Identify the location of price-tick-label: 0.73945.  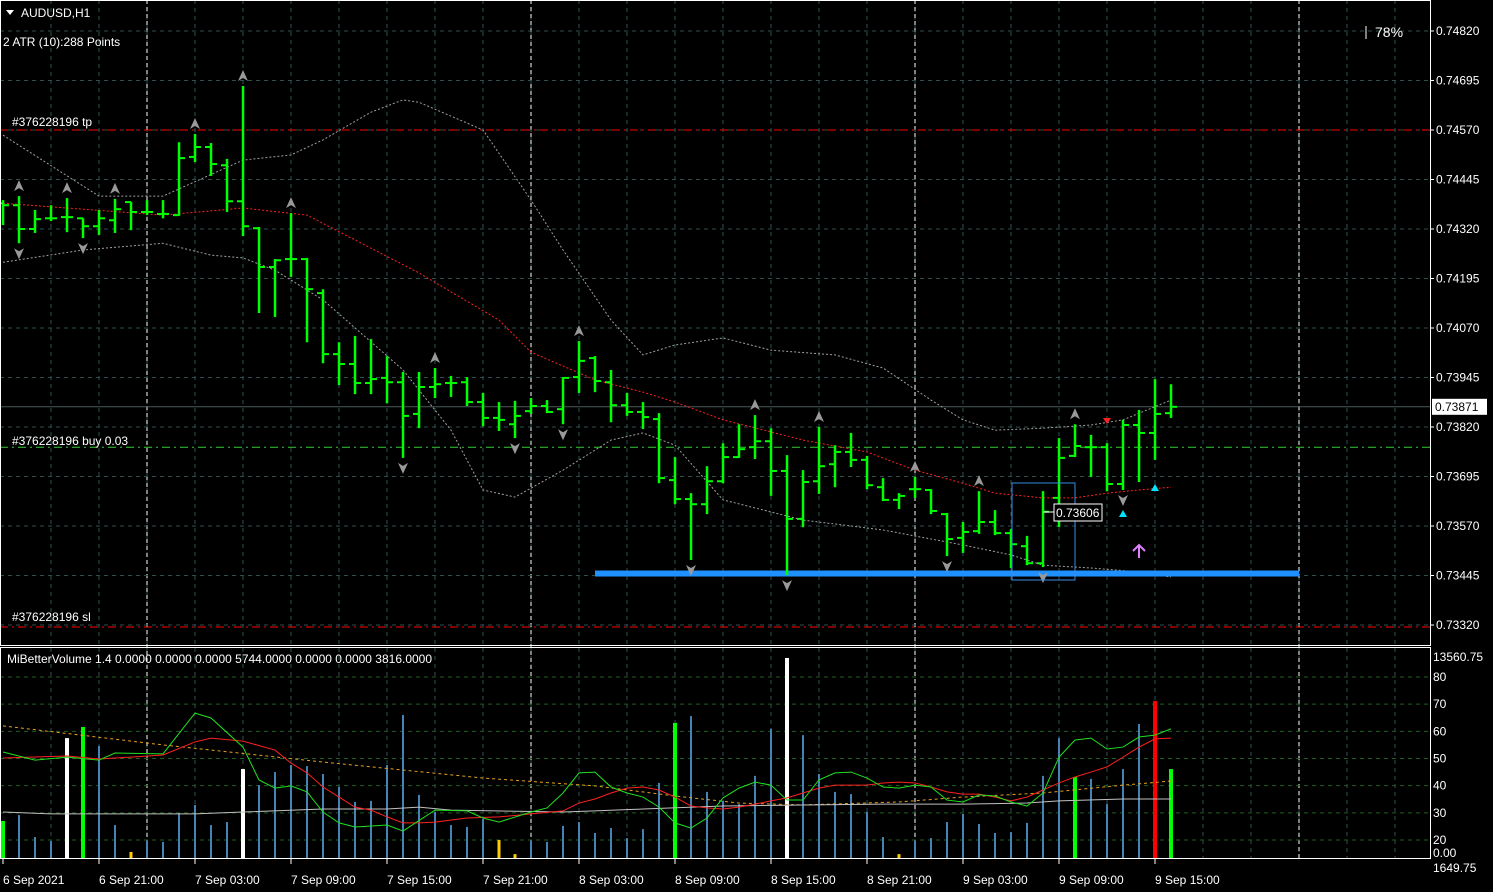
(1458, 378).